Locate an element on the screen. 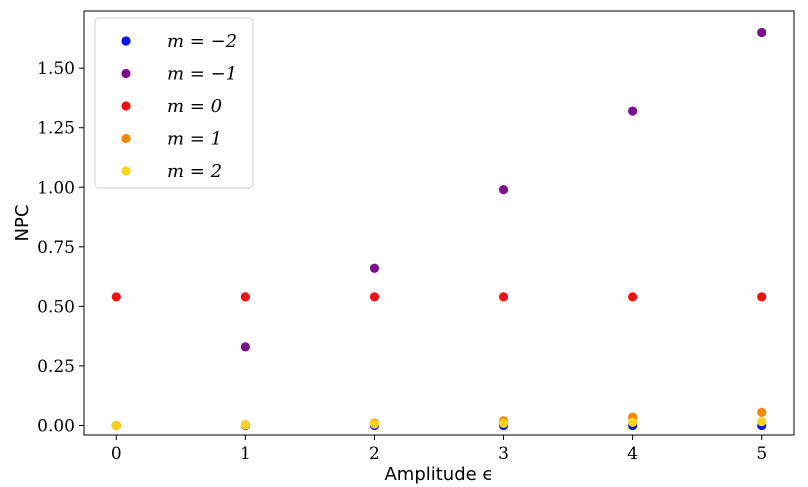 Image resolution: width=808 pixels, height=487 pixels. y-tick-label: 0.00 is located at coordinates (56, 426).